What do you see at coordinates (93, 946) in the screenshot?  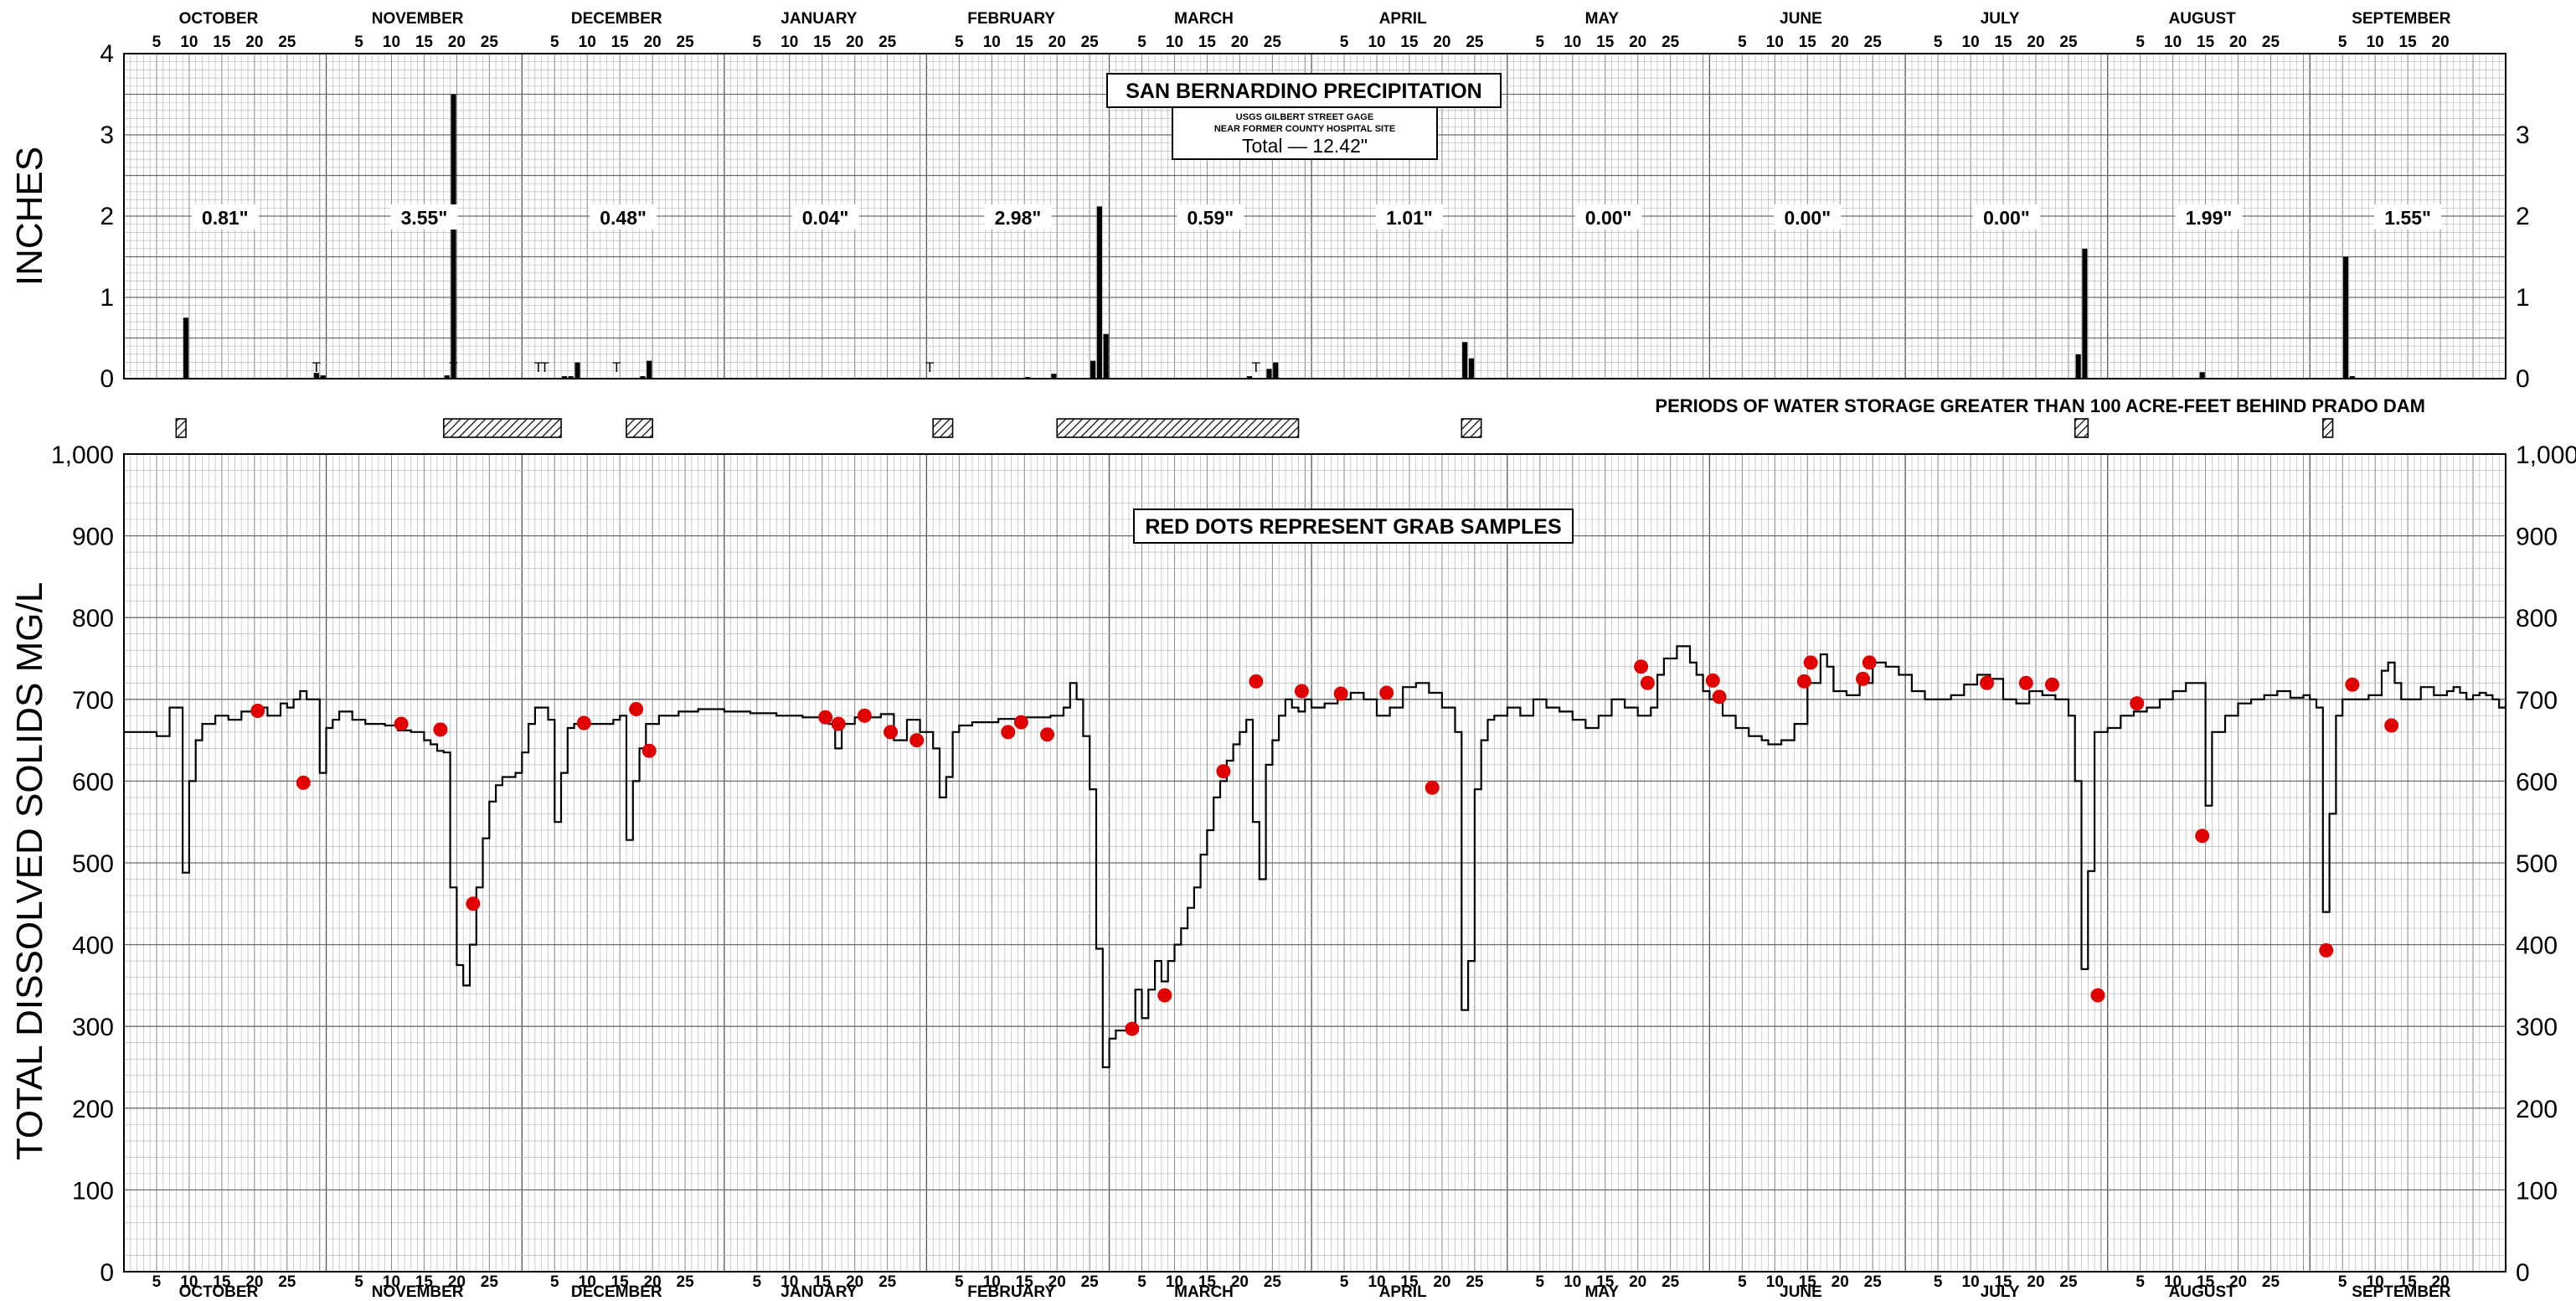 I see `tds-ytick-left: 400` at bounding box center [93, 946].